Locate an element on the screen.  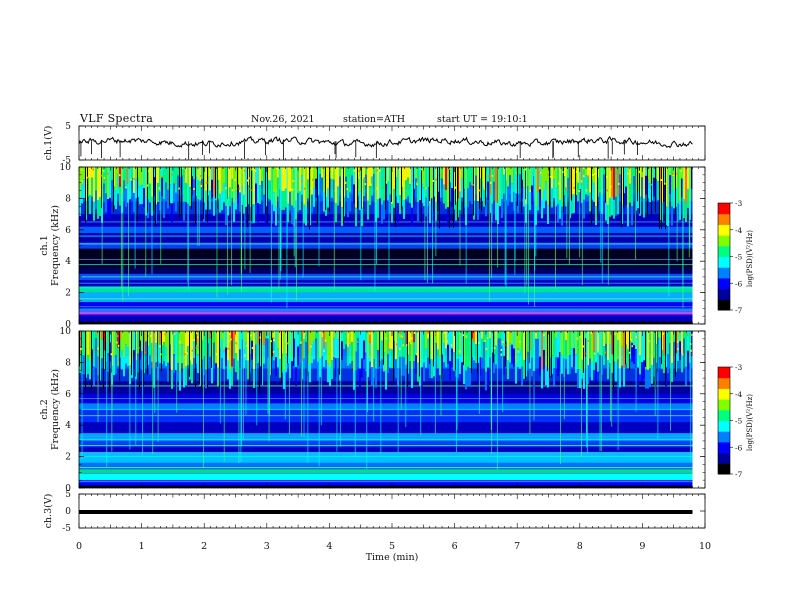
x-tick-label: 7 is located at coordinates (517, 546).